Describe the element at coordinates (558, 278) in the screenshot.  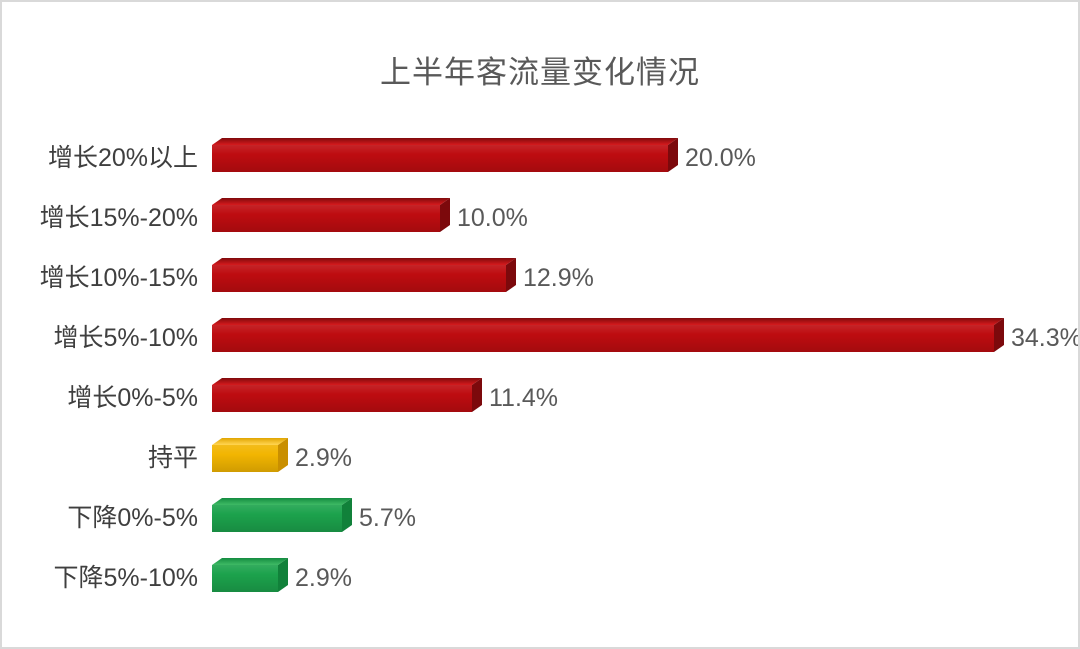
I see `value-label: 12.9%` at that location.